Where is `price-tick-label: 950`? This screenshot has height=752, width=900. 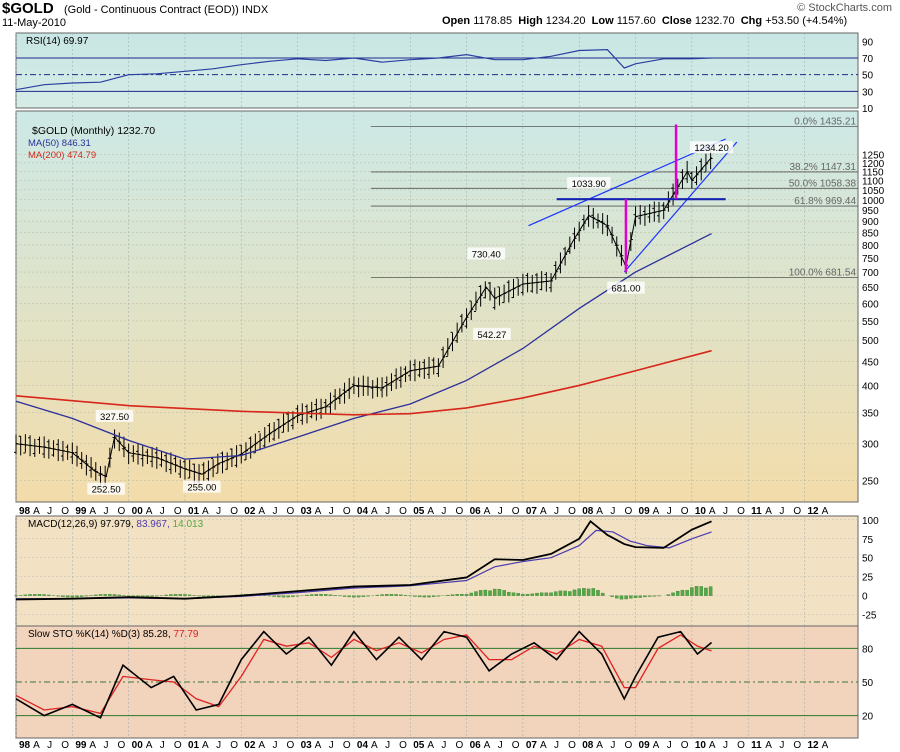 price-tick-label: 950 is located at coordinates (870, 211).